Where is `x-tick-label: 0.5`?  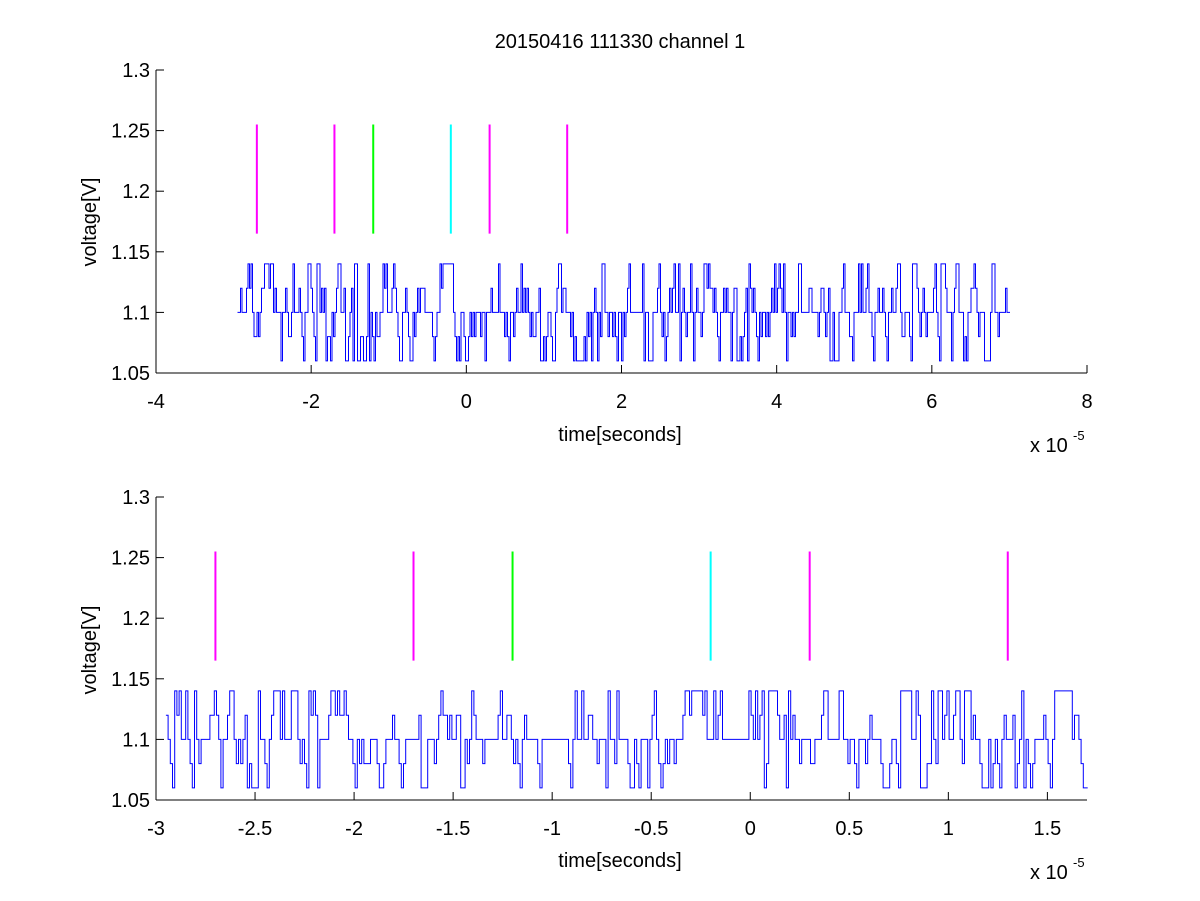 x-tick-label: 0.5 is located at coordinates (849, 829).